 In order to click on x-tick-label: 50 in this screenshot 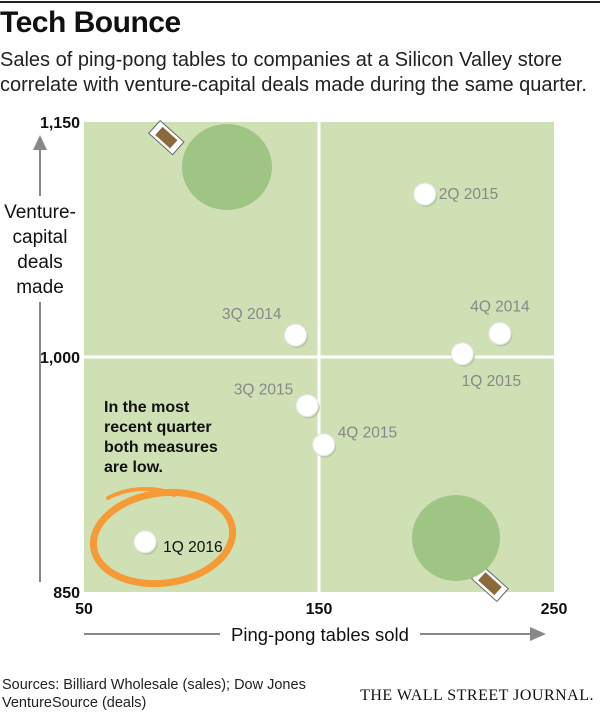, I will do `click(84, 609)`.